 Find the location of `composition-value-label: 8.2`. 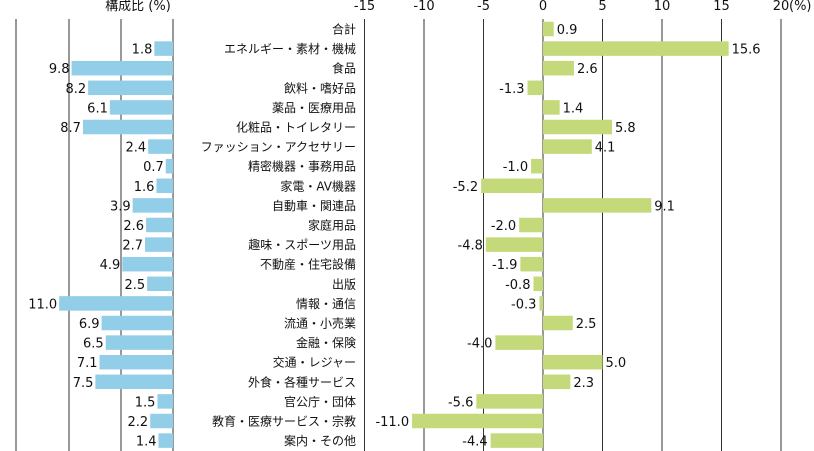

composition-value-label: 8.2 is located at coordinates (75, 89).